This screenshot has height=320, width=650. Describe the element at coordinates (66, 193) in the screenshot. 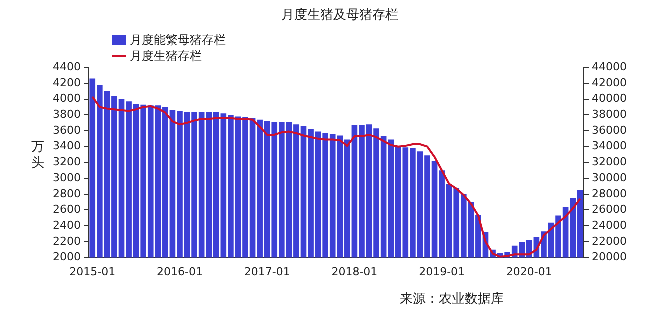

I see `y-tick-label: 2800` at that location.